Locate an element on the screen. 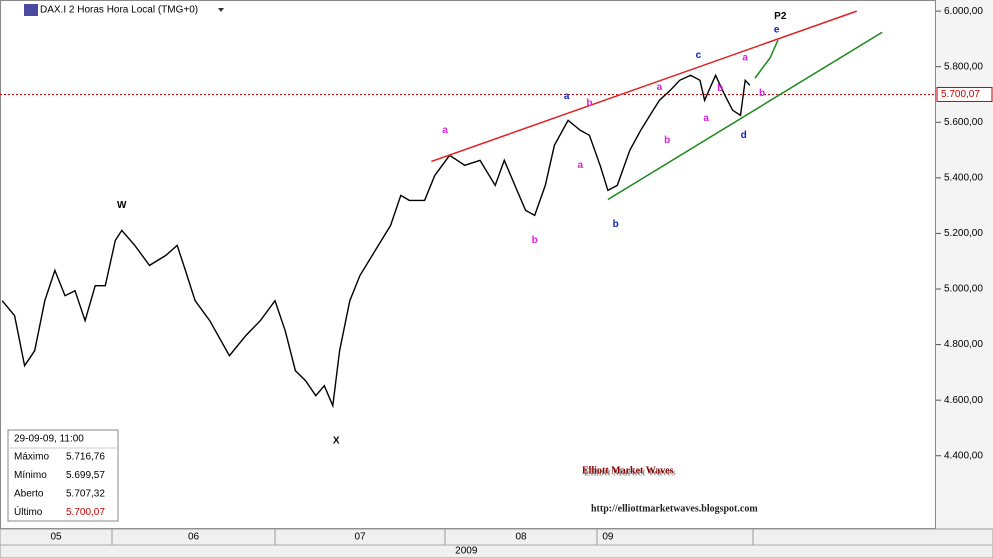  chart-title: DAX.I 2 Horas Hora Local (TMG+0) is located at coordinates (119, 10).